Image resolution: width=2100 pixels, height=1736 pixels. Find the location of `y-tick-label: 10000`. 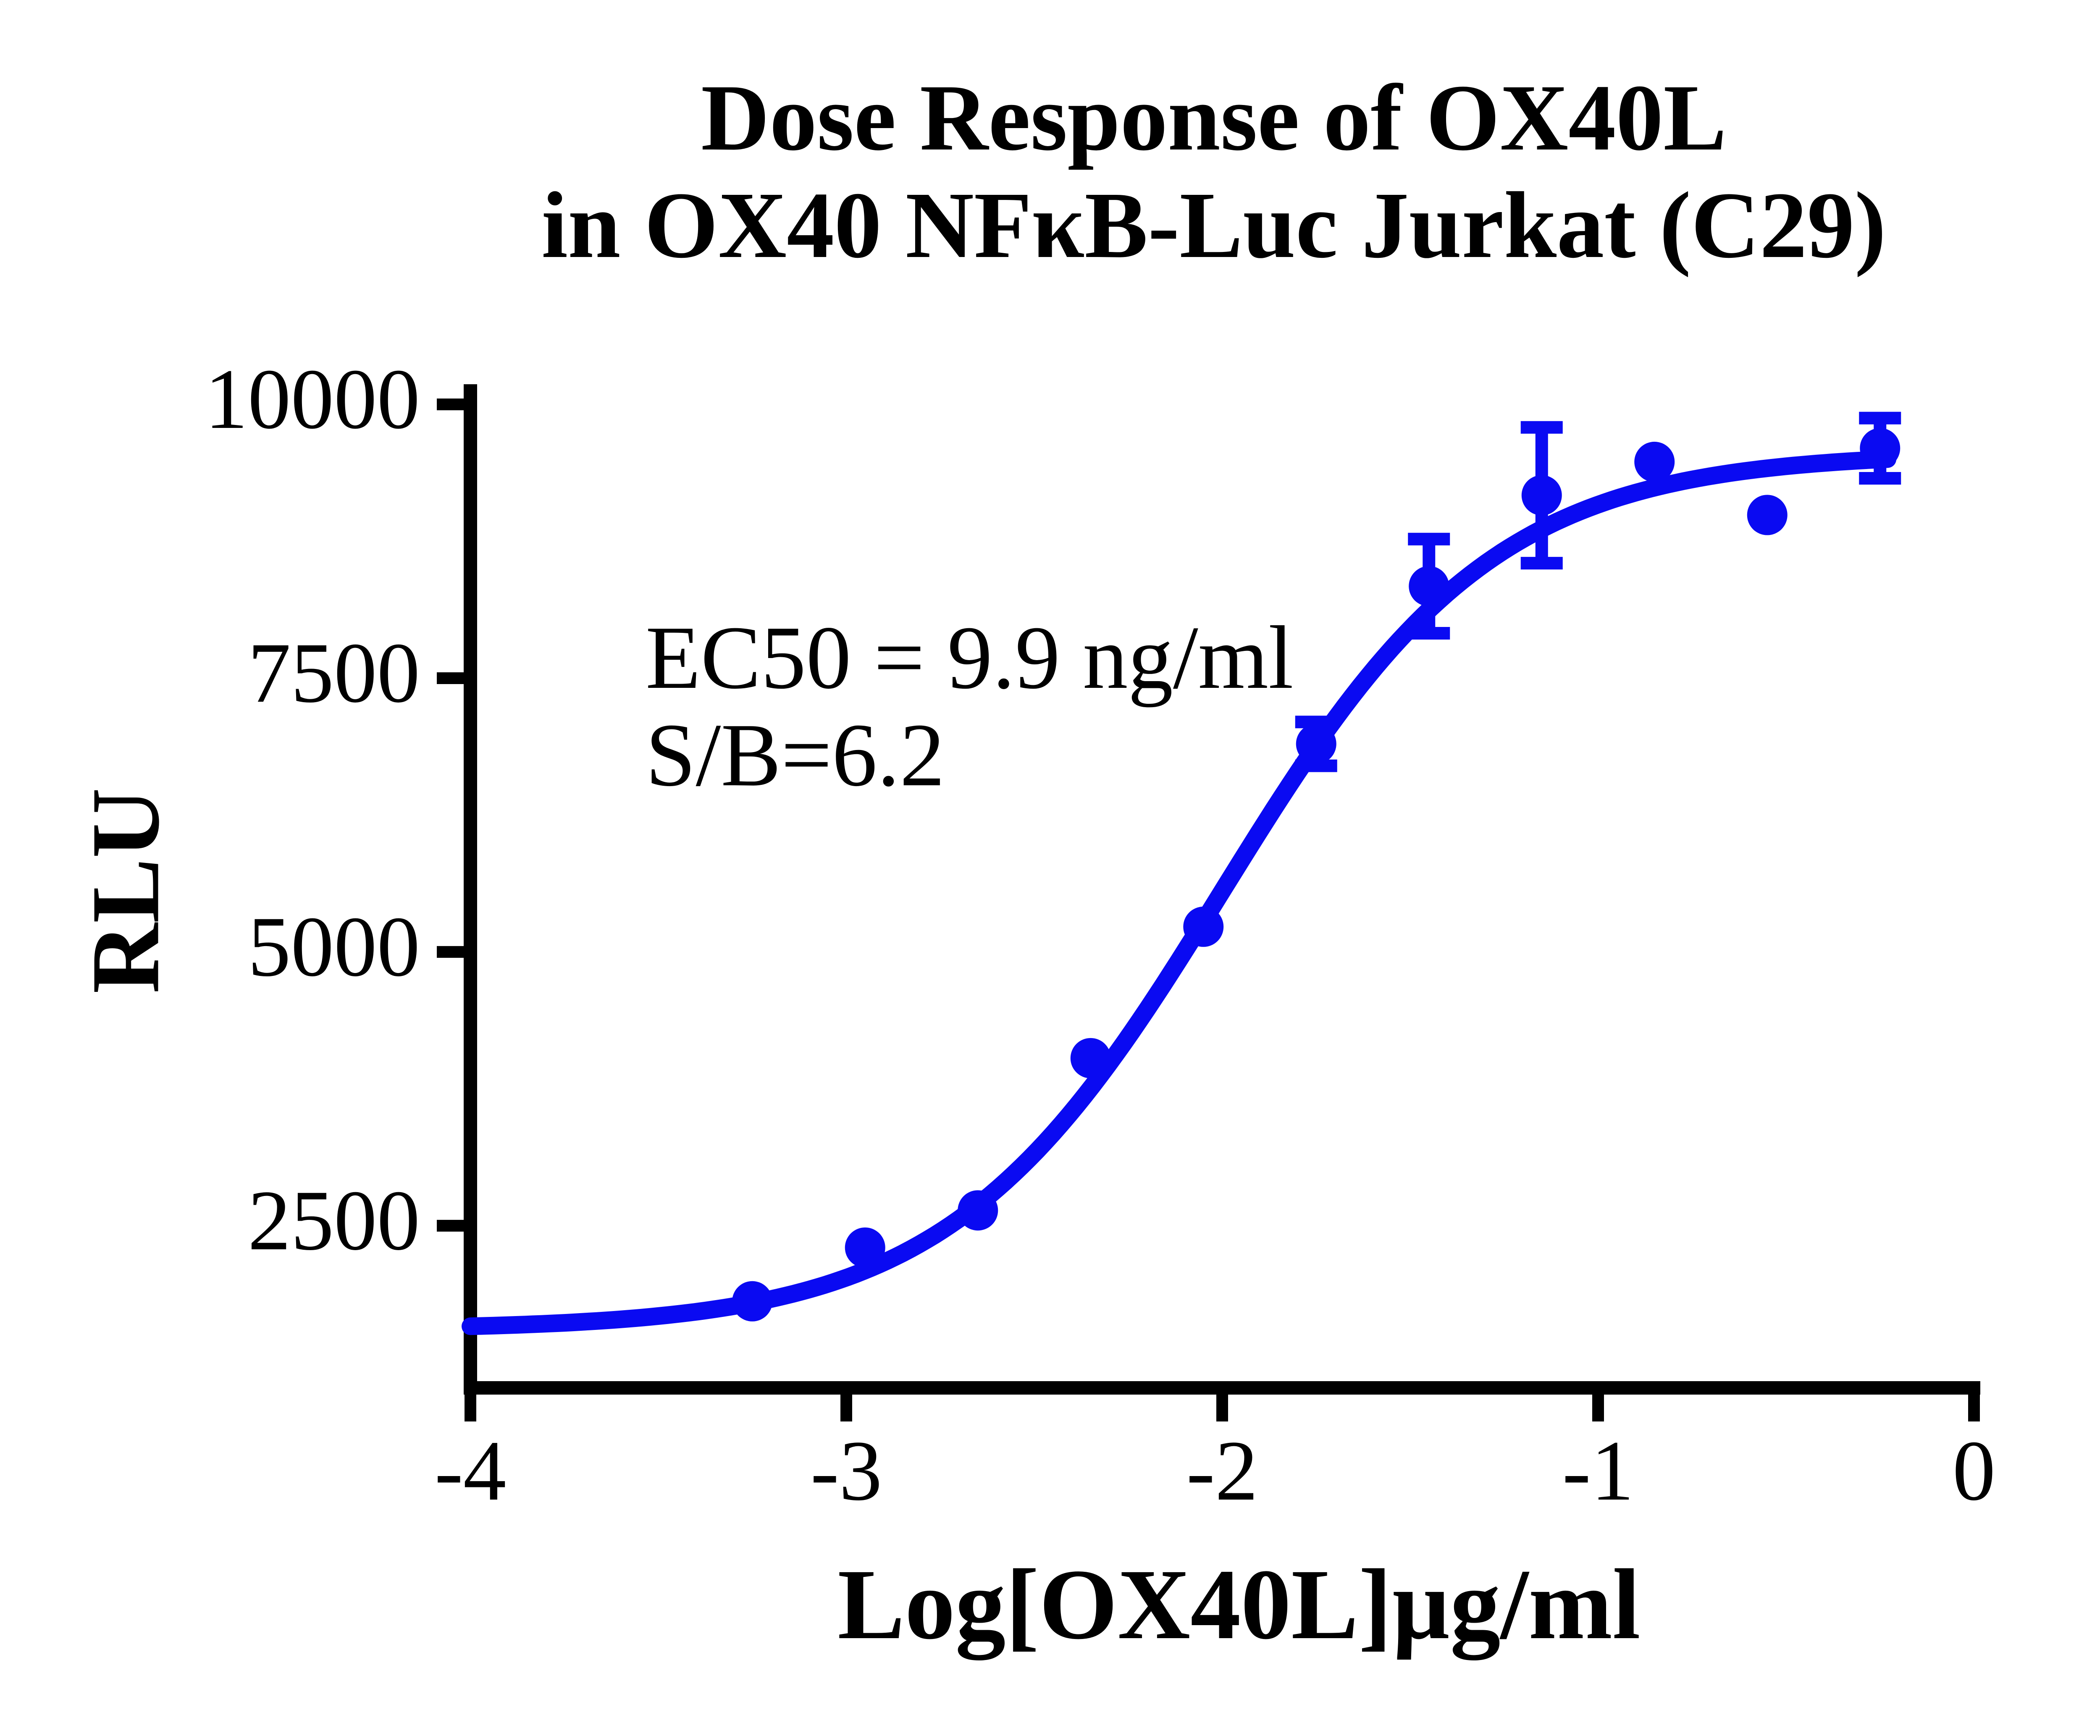

y-tick-label: 10000 is located at coordinates (312, 399).